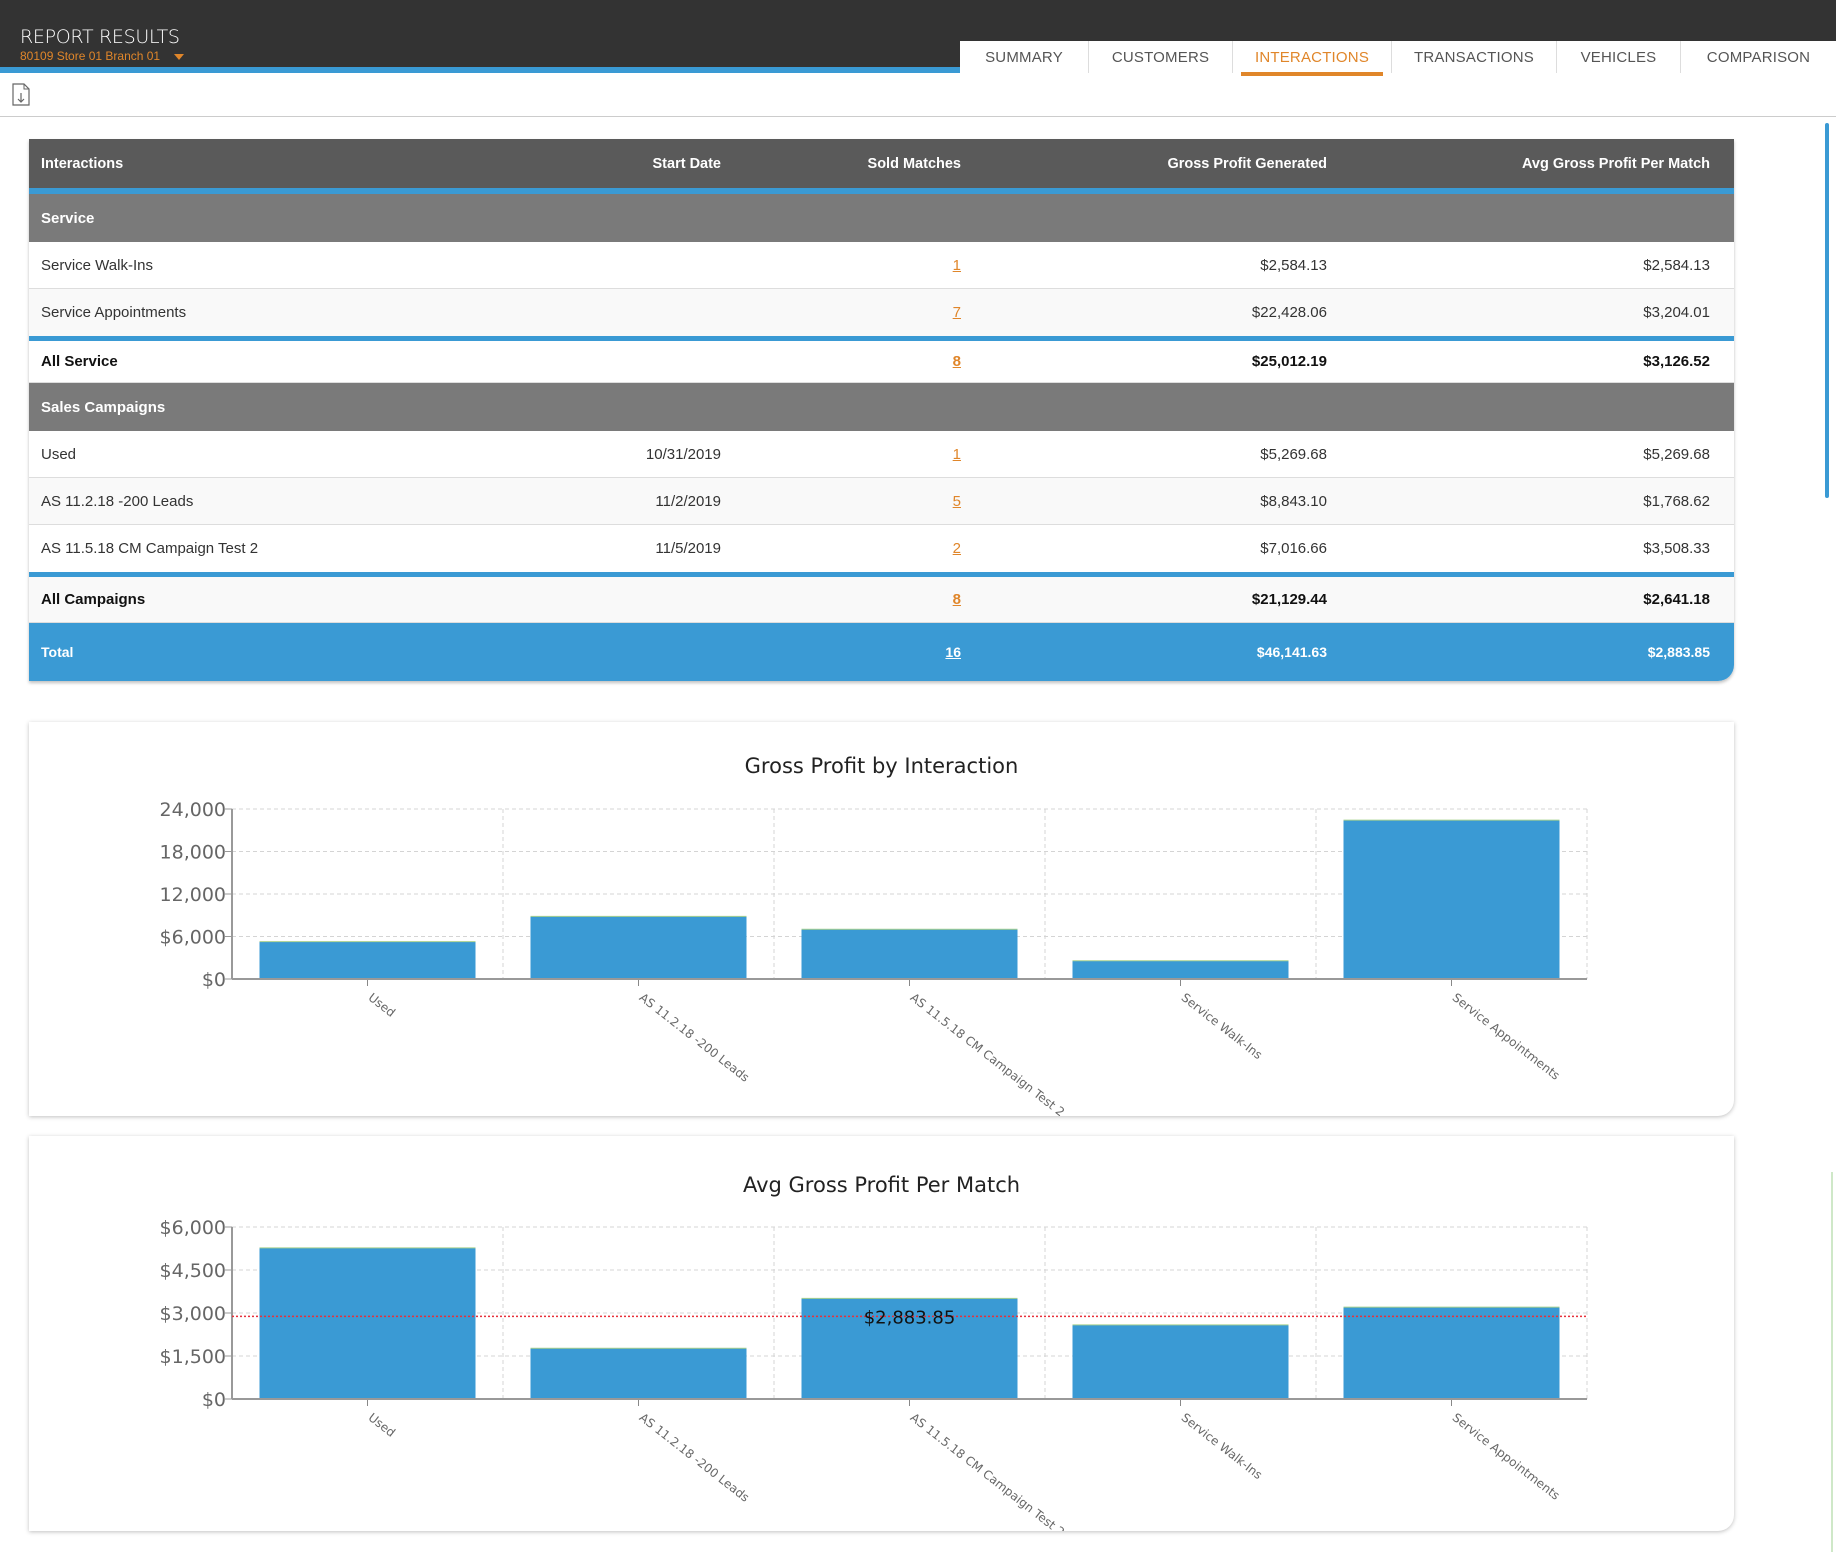 The width and height of the screenshot is (1836, 1566). Describe the element at coordinates (1293, 454) in the screenshot. I see `row-gross: $5,269.68` at that location.